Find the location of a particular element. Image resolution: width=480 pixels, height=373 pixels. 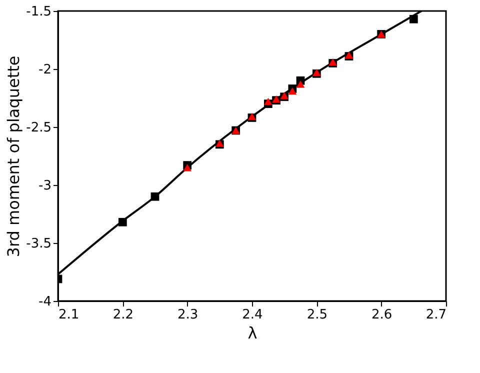

x-tick-label: 2.5 is located at coordinates (317, 315).